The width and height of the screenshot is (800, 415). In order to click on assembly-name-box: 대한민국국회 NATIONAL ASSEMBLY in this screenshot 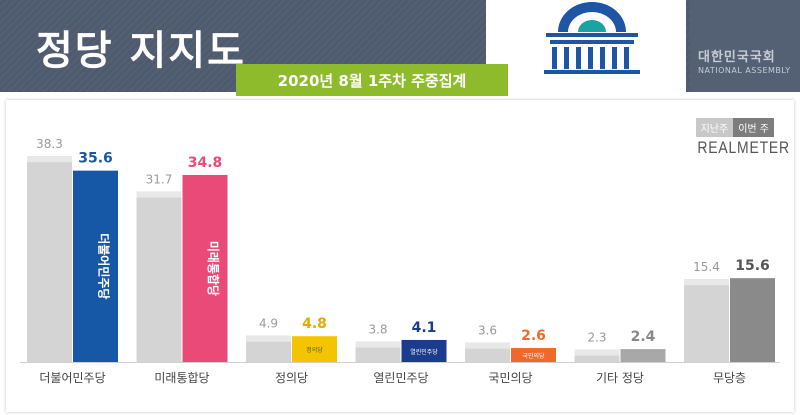, I will do `click(745, 46)`.